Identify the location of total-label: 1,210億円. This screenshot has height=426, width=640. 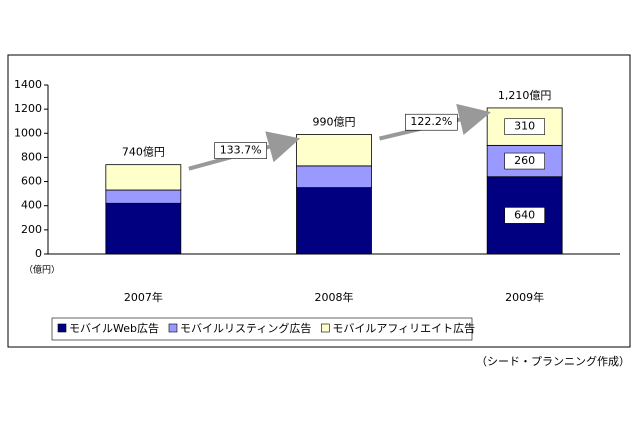
(525, 95).